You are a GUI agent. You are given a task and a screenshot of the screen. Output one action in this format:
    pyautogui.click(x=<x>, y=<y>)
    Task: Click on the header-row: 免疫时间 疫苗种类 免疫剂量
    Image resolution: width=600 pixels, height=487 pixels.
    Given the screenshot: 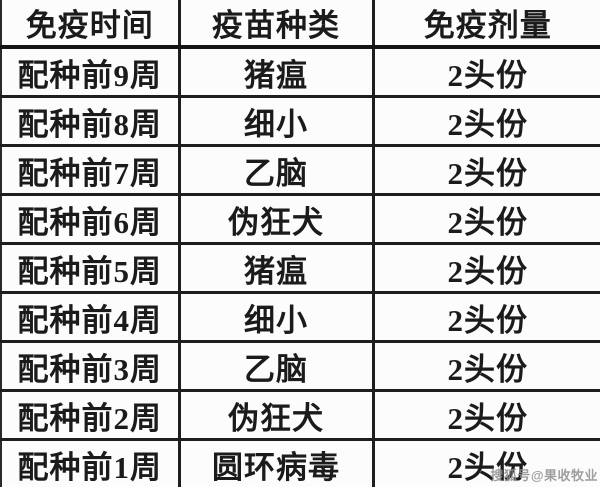 What is the action you would take?
    pyautogui.click(x=300, y=24)
    